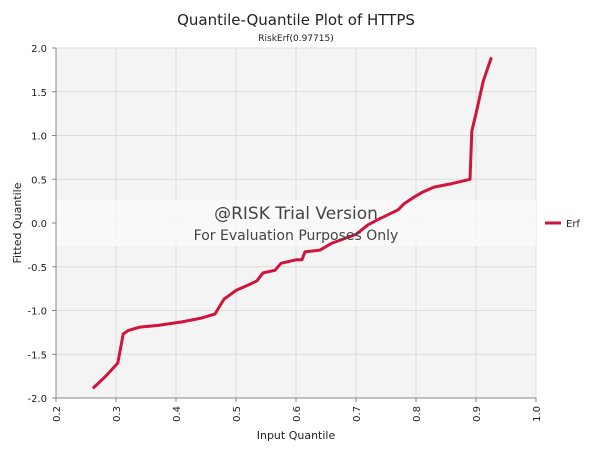 This screenshot has width=591, height=450. What do you see at coordinates (39, 180) in the screenshot?
I see `y-tick-label: 0.5` at bounding box center [39, 180].